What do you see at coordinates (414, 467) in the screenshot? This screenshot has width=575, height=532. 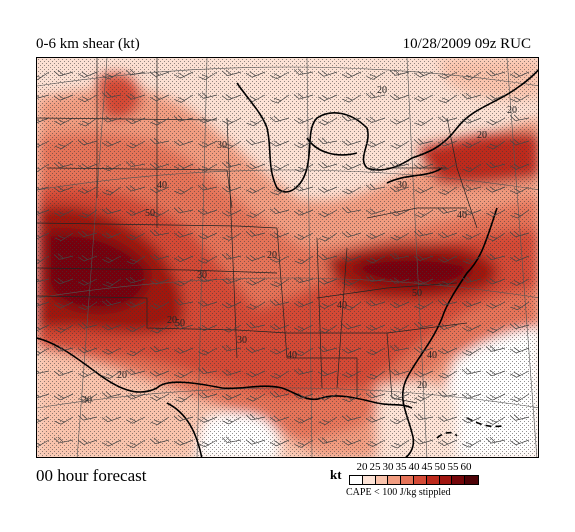 I see `legend-tick-label: 40` at bounding box center [414, 467].